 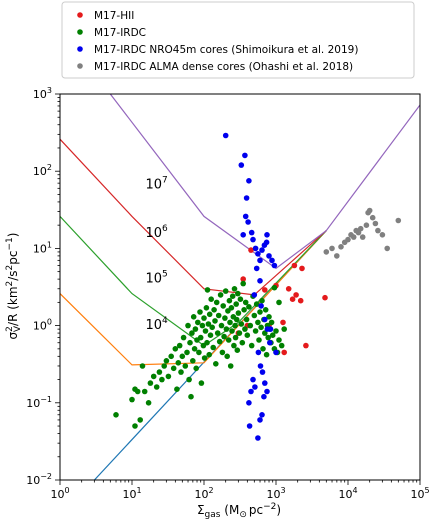 What do you see at coordinates (120, 33) in the screenshot?
I see `legend-label: M17-IRDC` at bounding box center [120, 33].